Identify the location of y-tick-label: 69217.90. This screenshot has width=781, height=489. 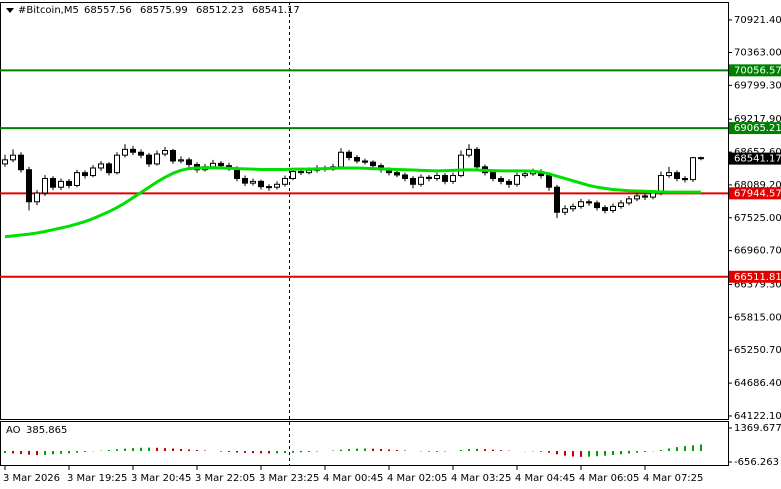
(757, 119).